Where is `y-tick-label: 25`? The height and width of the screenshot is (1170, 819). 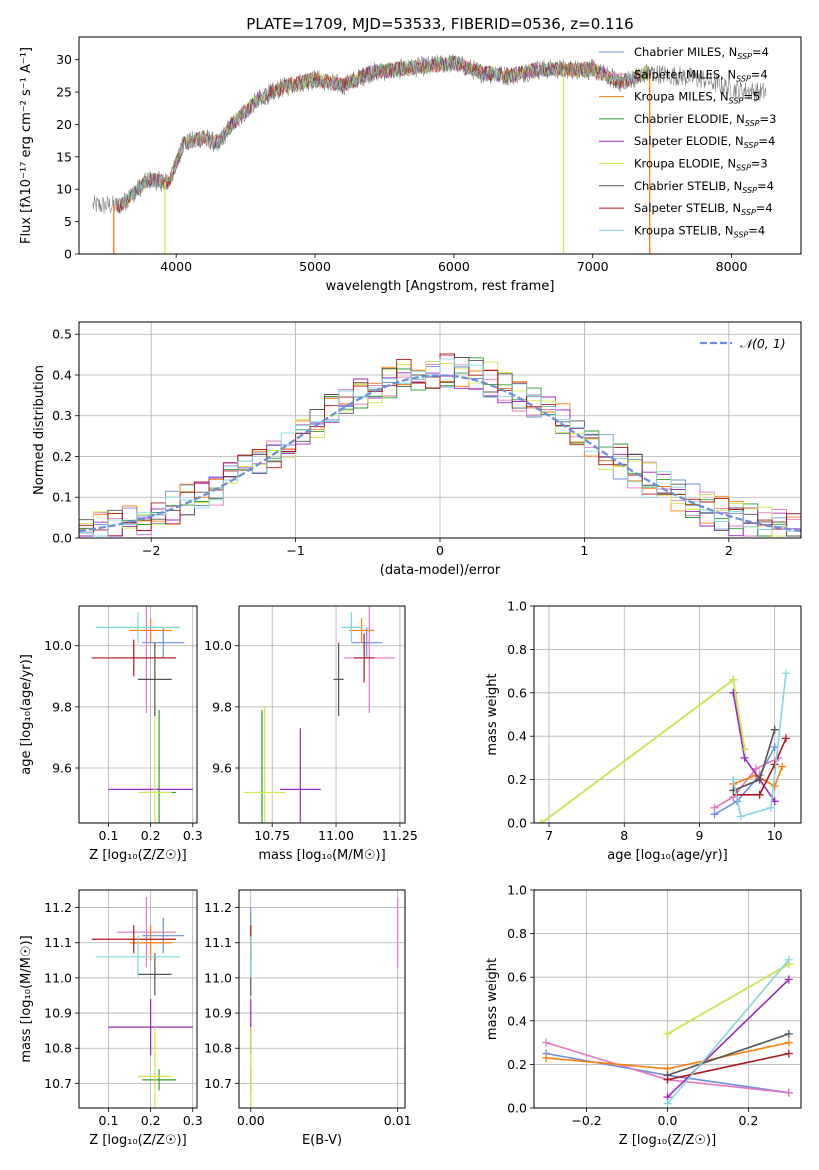 y-tick-label: 25 is located at coordinates (64, 92).